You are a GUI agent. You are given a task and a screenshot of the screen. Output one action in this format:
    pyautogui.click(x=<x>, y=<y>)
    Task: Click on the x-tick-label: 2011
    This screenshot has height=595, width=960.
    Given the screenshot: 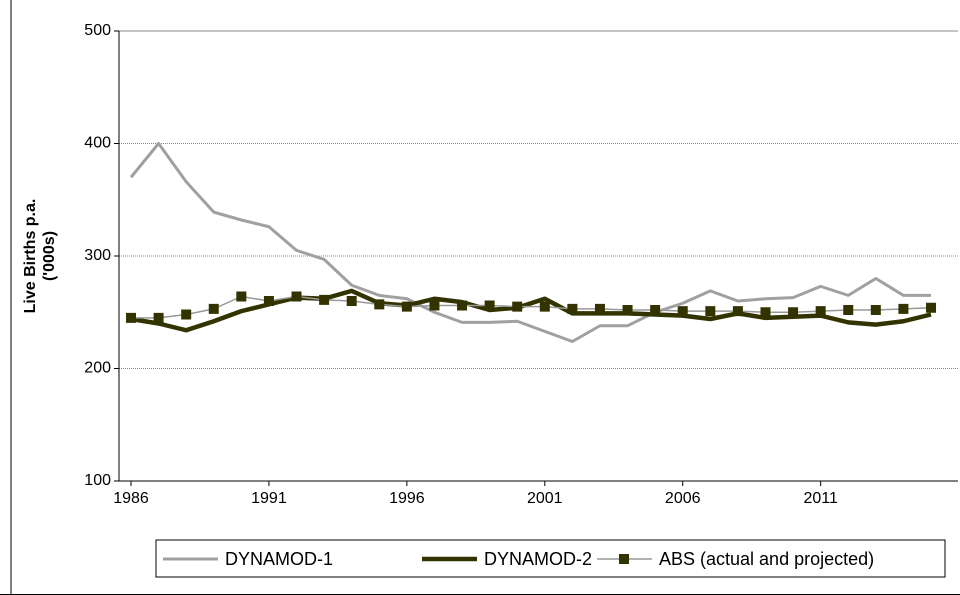 What is the action you would take?
    pyautogui.click(x=820, y=498)
    